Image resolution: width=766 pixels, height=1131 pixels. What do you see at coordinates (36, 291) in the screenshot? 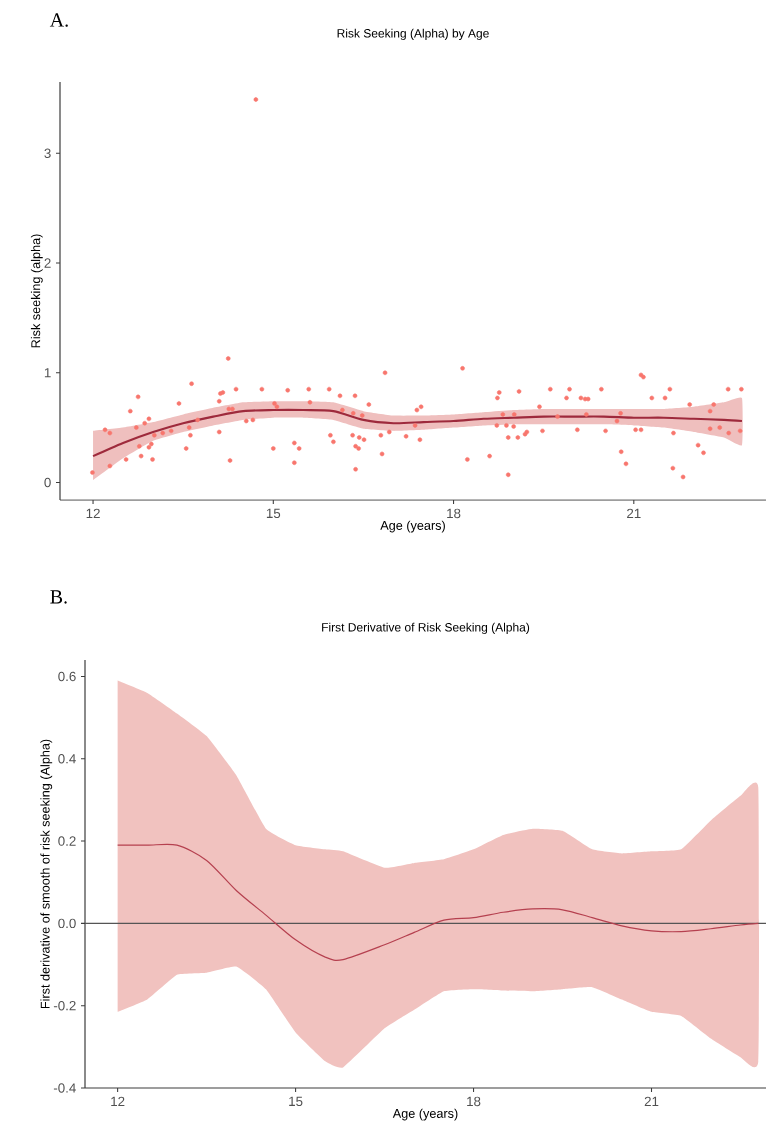
I see `y-axis-title: Risk seeking (alpha)` at bounding box center [36, 291].